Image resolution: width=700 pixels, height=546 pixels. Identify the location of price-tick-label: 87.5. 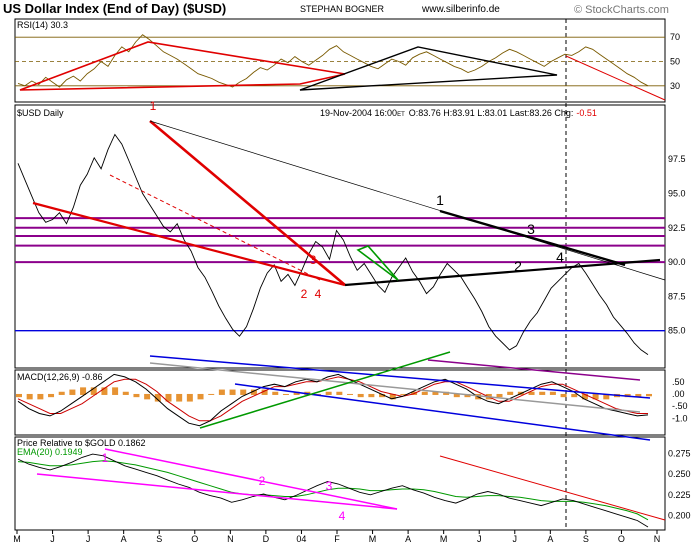
(677, 296).